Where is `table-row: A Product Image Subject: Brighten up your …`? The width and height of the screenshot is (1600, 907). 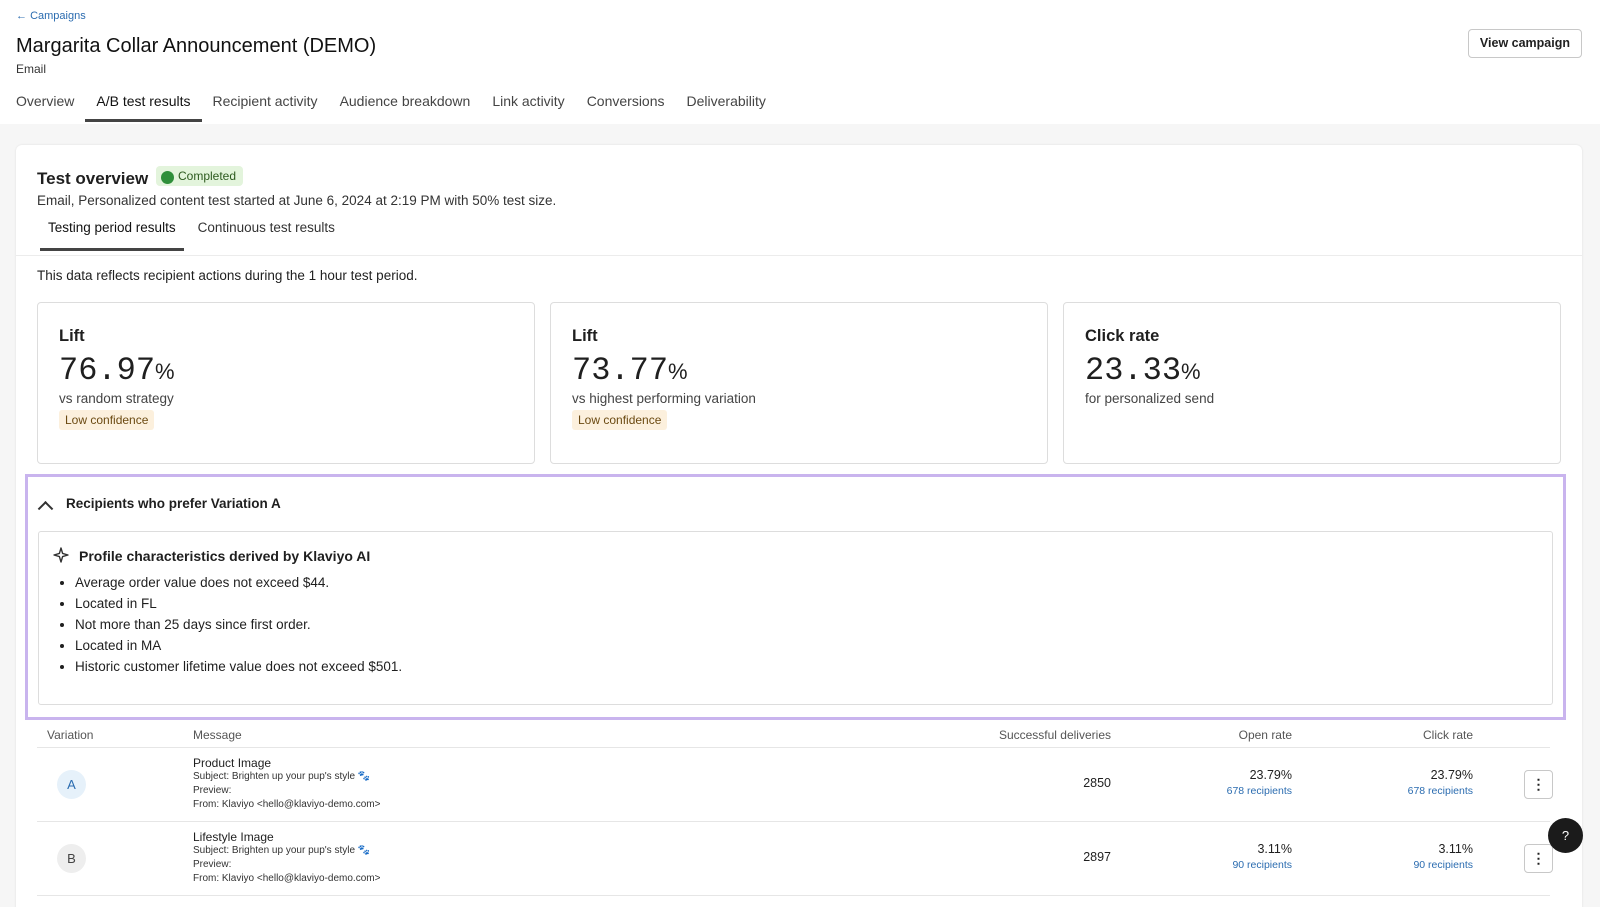 table-row: A Product Image Subject: Brighten up your … is located at coordinates (799, 785).